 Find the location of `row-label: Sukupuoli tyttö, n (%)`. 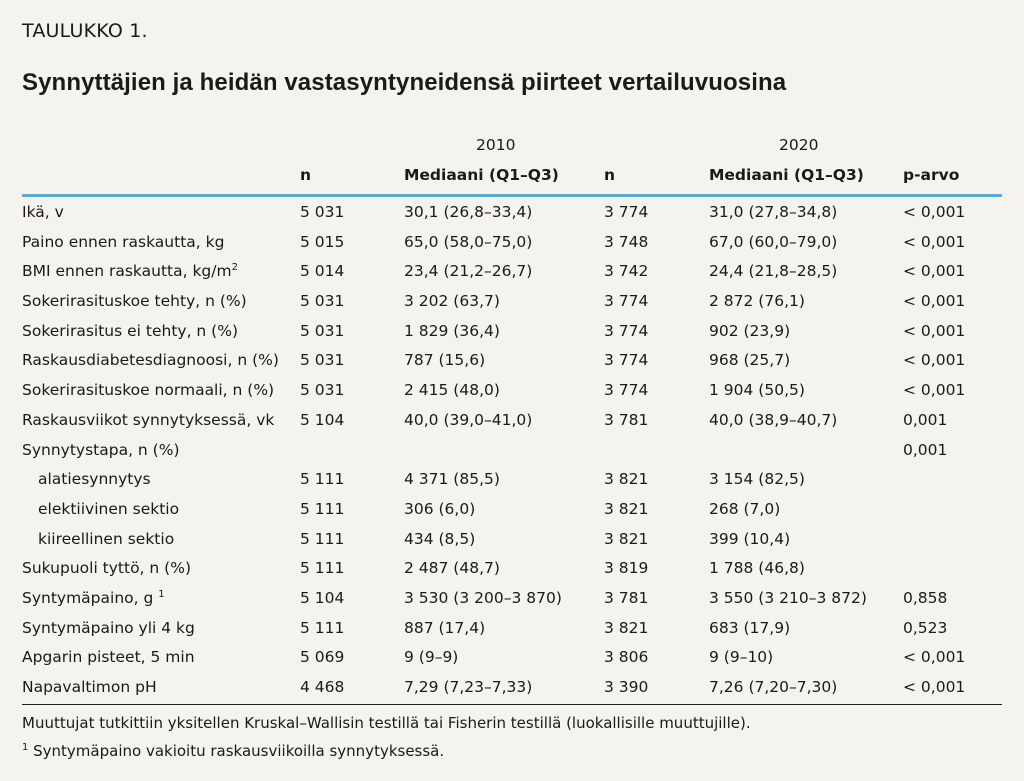

row-label: Sukupuoli tyttö, n (%) is located at coordinates (106, 568).